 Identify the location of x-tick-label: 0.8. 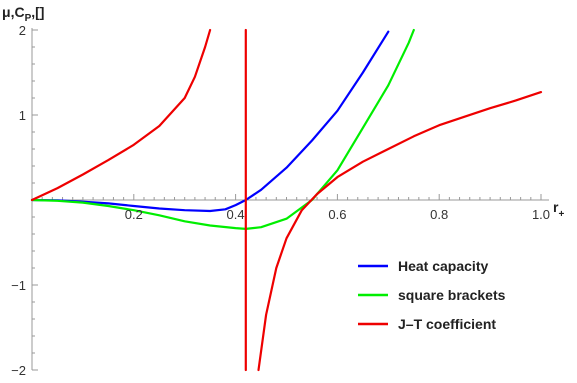
(439, 214).